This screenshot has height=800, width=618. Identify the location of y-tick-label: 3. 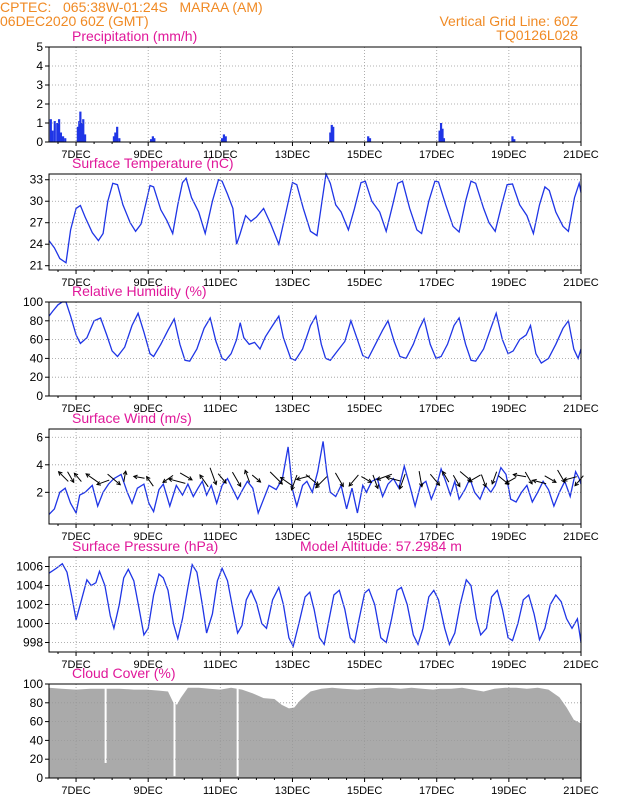
(39, 85).